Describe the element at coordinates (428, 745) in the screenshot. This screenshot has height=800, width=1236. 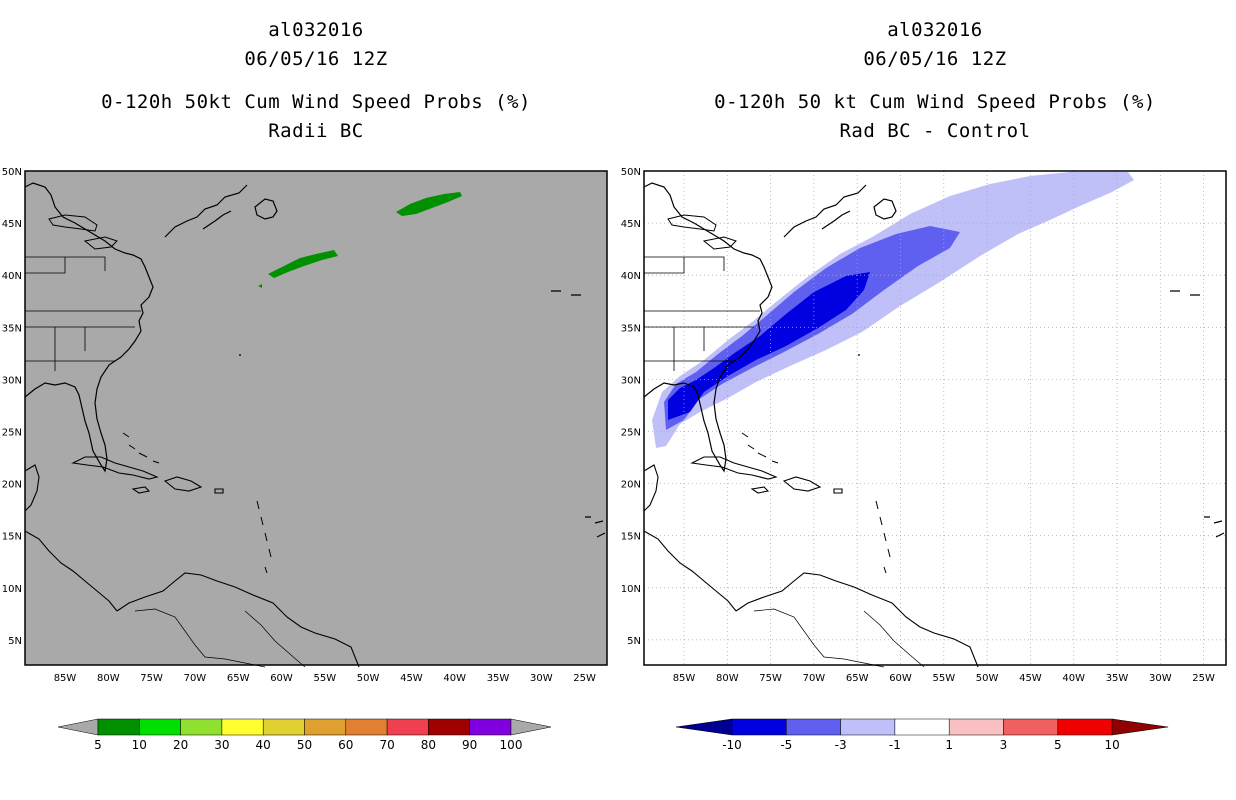
I see `colorbar-label: 80` at that location.